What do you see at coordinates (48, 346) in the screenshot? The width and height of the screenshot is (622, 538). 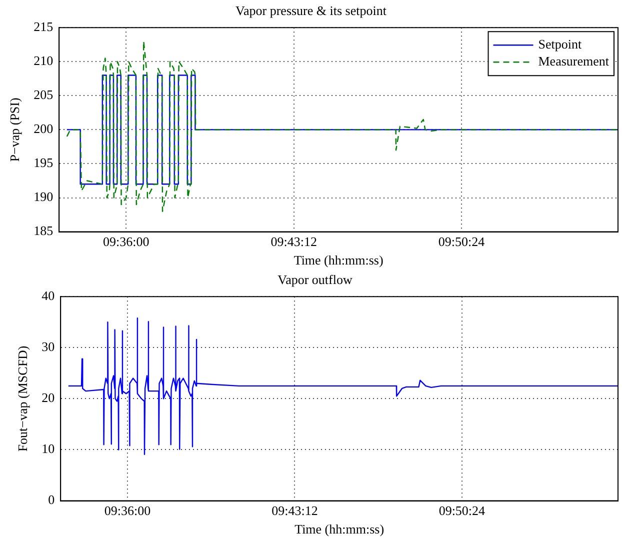 I see `y-tick-label: 30` at bounding box center [48, 346].